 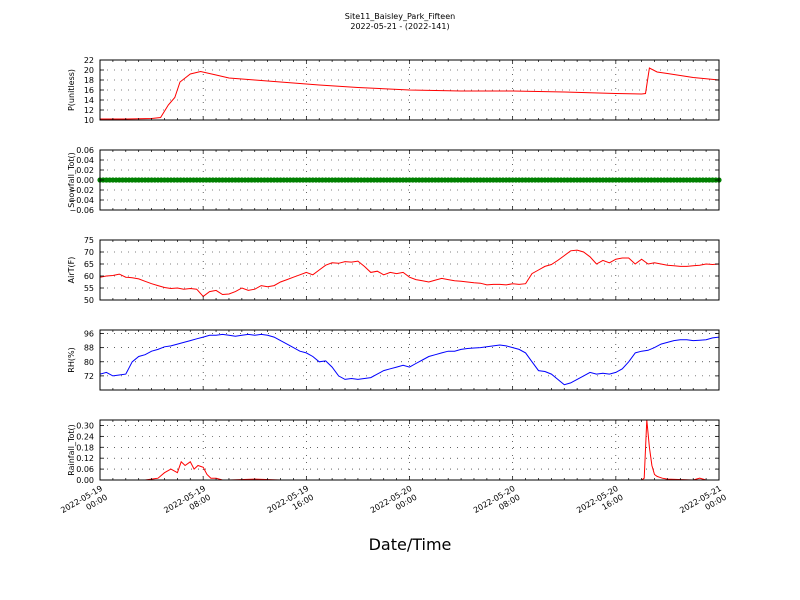 What do you see at coordinates (89, 348) in the screenshot?
I see `y-tick-label: 88` at bounding box center [89, 348].